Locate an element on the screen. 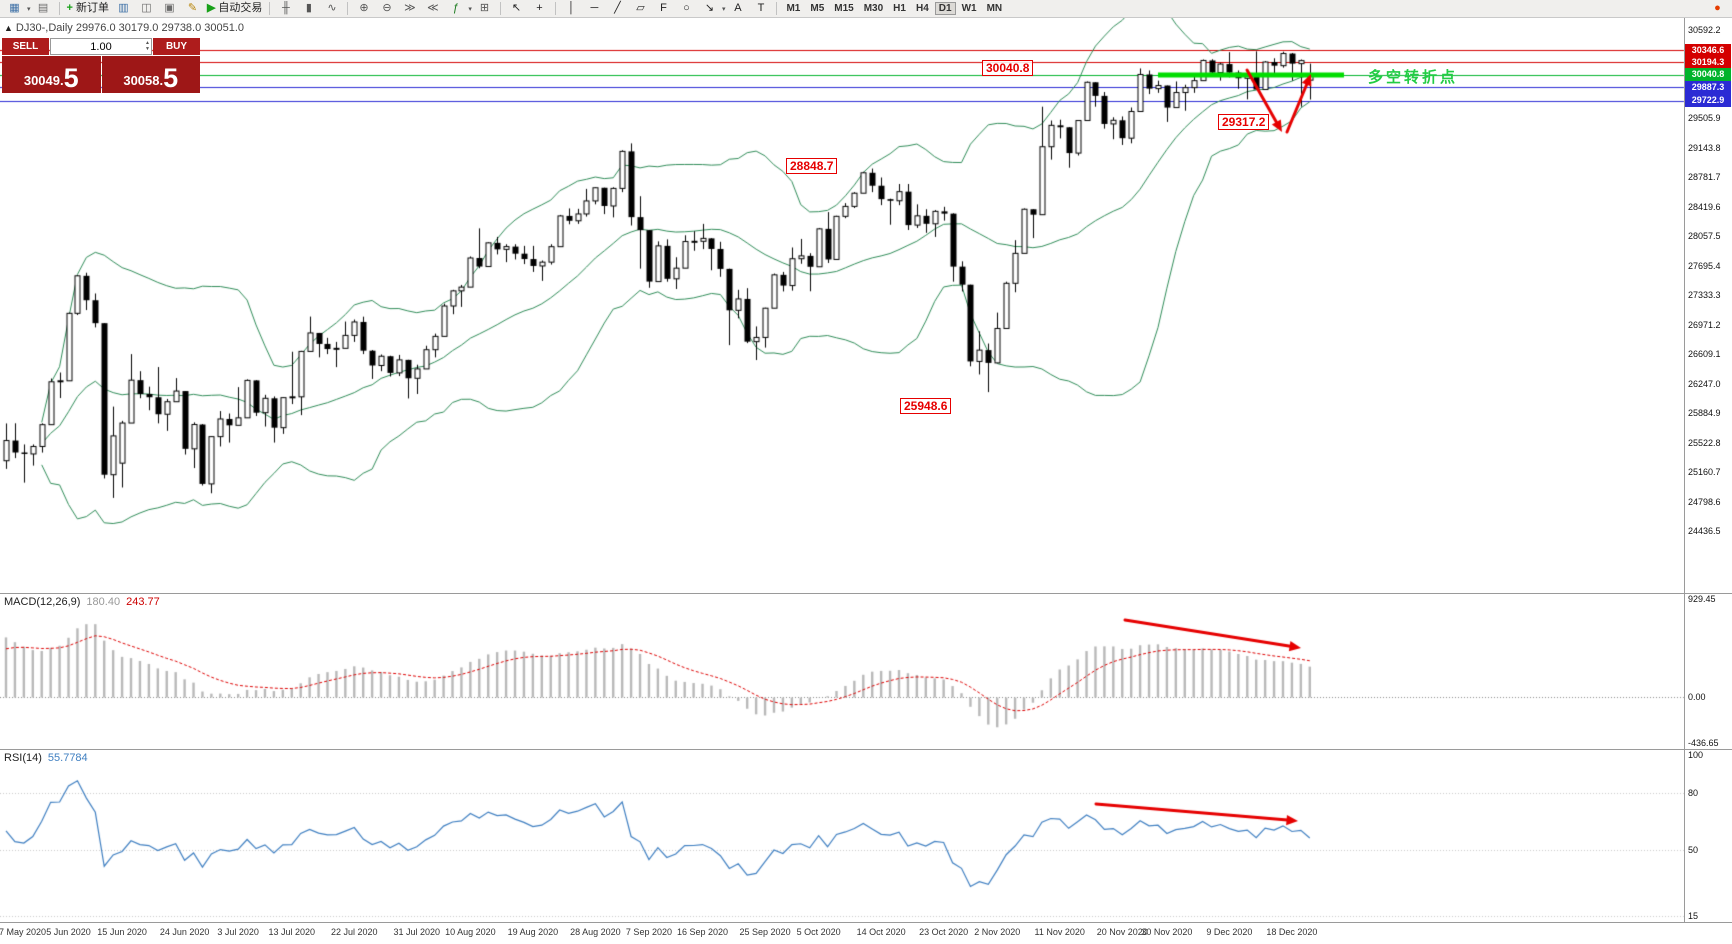 The image size is (1732, 944). time-axis-separator is located at coordinates (866, 922).